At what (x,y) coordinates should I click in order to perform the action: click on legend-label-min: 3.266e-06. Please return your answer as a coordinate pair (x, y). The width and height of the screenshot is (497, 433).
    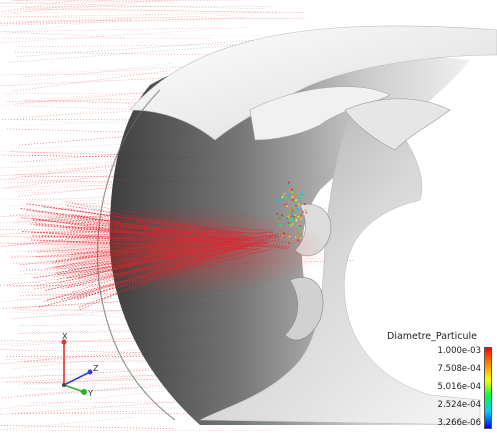
    Looking at the image, I should click on (459, 423).